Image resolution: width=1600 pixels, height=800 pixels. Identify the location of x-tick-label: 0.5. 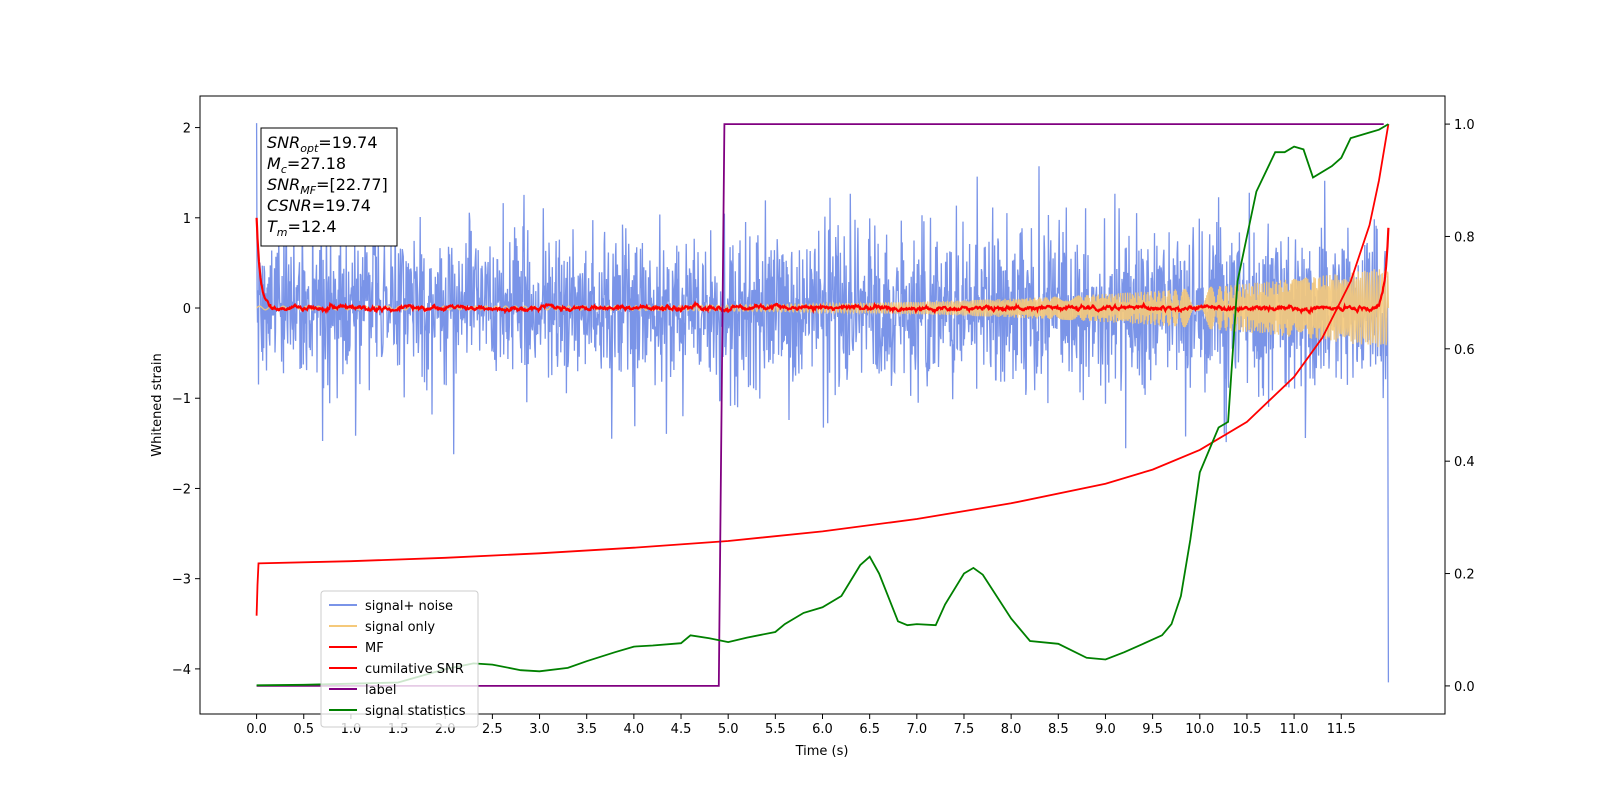
(303, 729).